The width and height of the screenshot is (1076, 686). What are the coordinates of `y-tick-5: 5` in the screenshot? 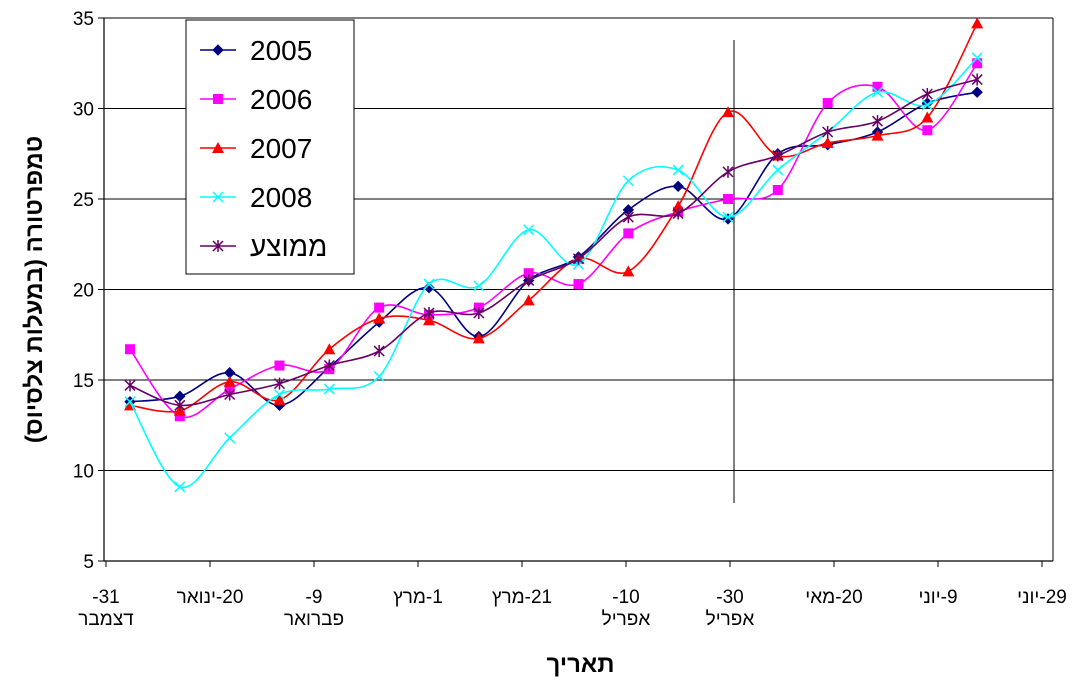 It's located at (88, 562).